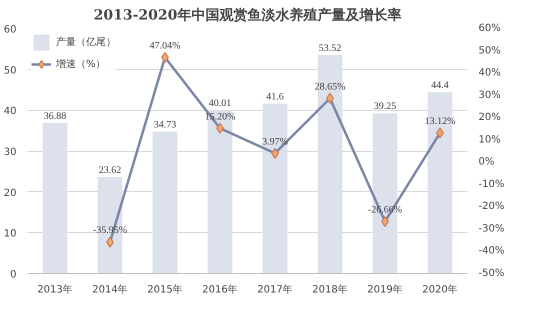 The height and width of the screenshot is (336, 535). Describe the element at coordinates (489, 118) in the screenshot. I see `y2-tick-label: 20%` at that location.